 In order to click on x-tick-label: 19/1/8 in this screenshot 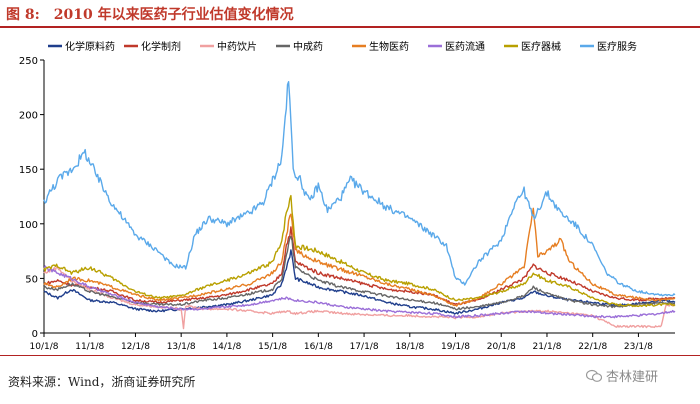, I will do `click(455, 347)`.